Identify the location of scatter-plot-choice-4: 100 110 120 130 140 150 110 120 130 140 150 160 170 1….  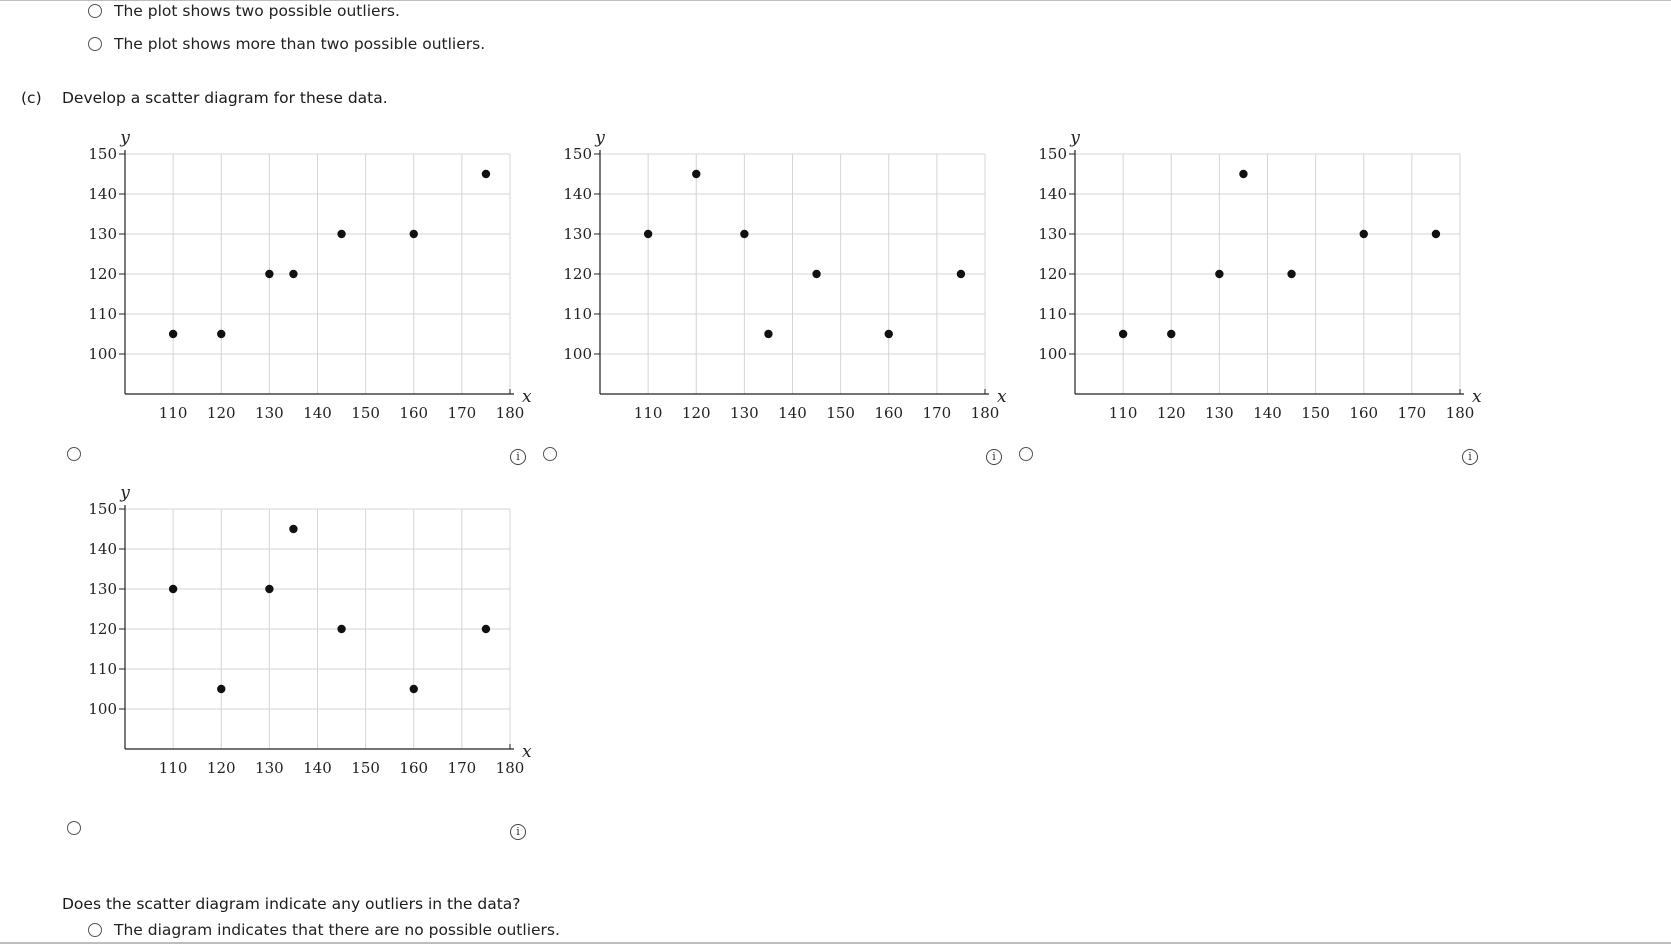
(315, 626).